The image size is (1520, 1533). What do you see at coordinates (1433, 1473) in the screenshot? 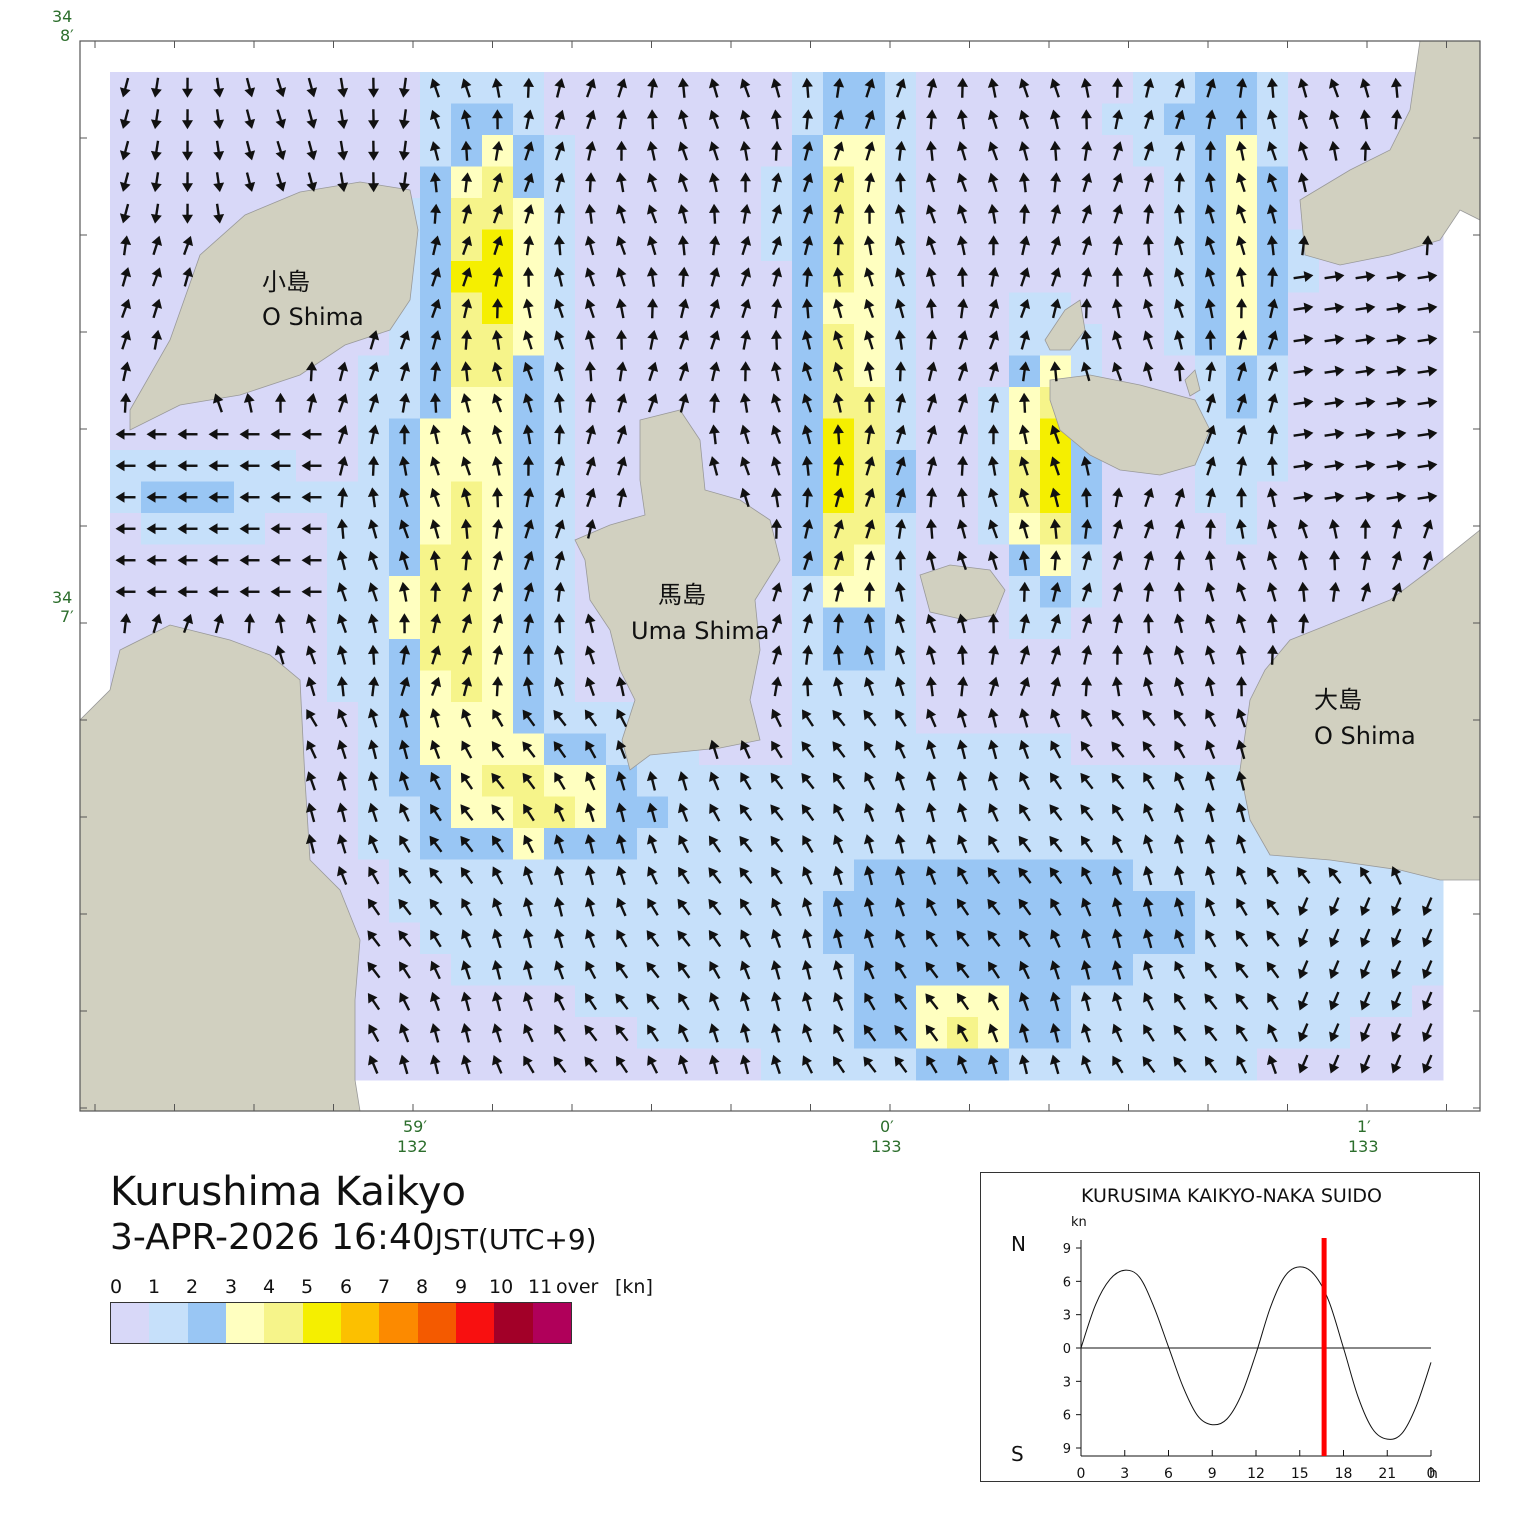
I see `tide-x-unit: h` at bounding box center [1433, 1473].